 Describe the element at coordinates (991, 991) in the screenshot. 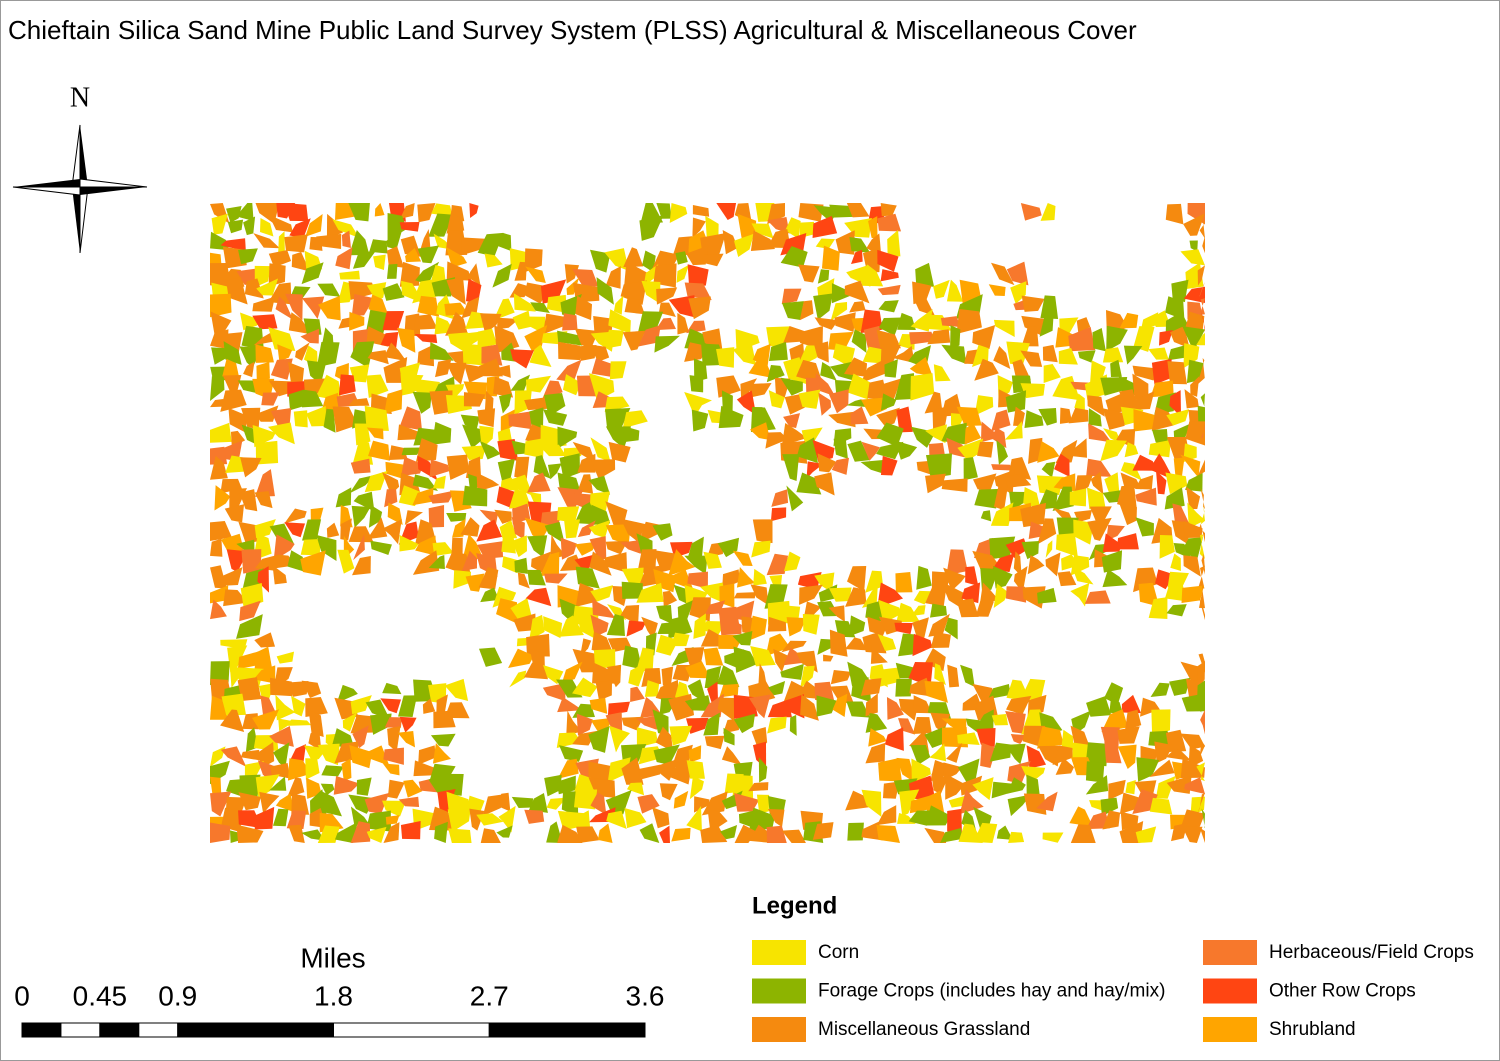

I see `legend-label: Forage Crops (includes hay and hay/mix)` at that location.